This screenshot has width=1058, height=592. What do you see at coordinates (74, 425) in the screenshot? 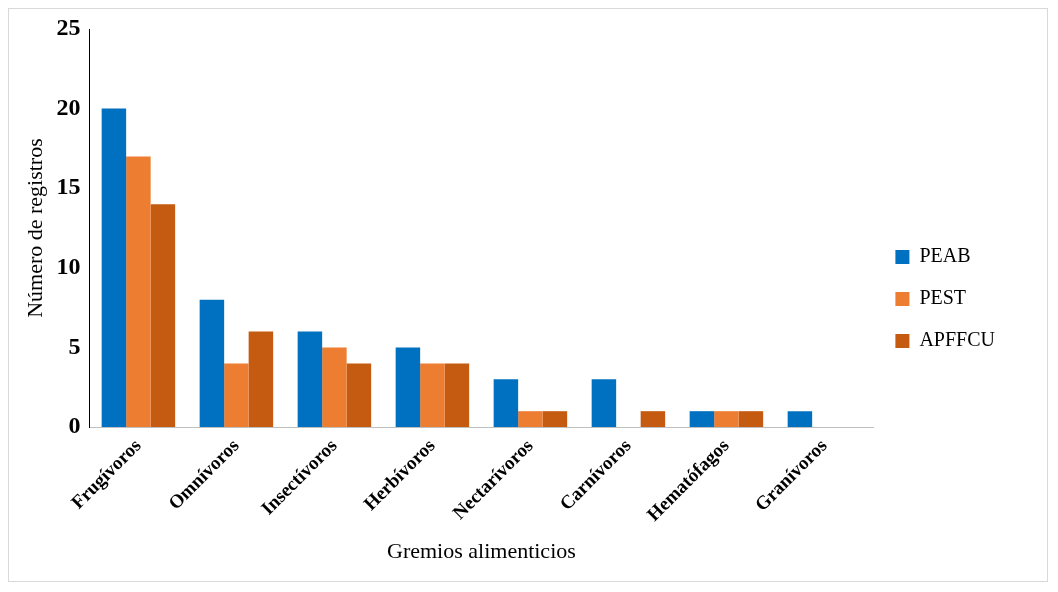
I see `y-tick-label: 0` at bounding box center [74, 425].